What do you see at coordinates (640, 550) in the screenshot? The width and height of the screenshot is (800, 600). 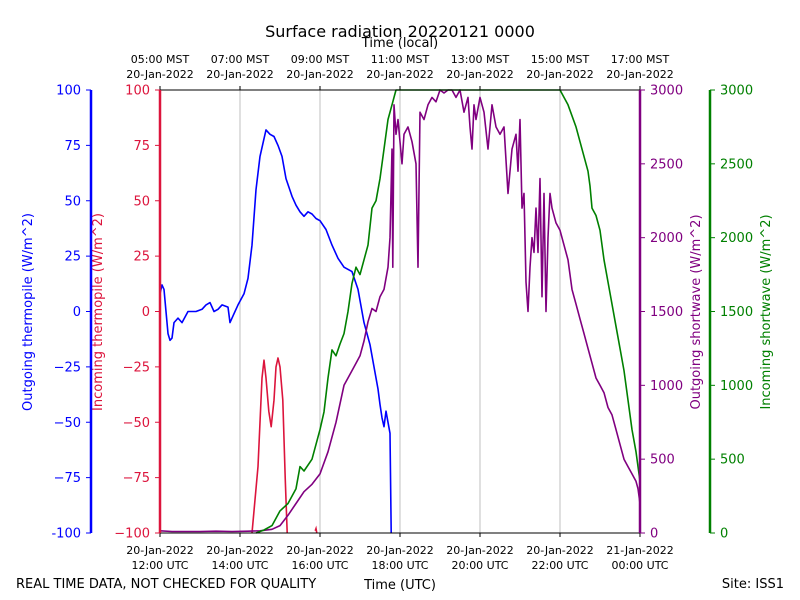 I see `x-tick-label-date: 21-Jan-2022` at bounding box center [640, 550].